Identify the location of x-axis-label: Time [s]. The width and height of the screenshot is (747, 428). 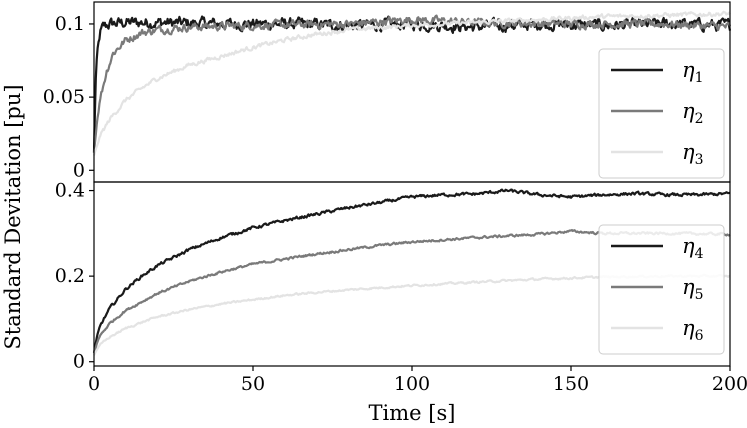
(412, 413).